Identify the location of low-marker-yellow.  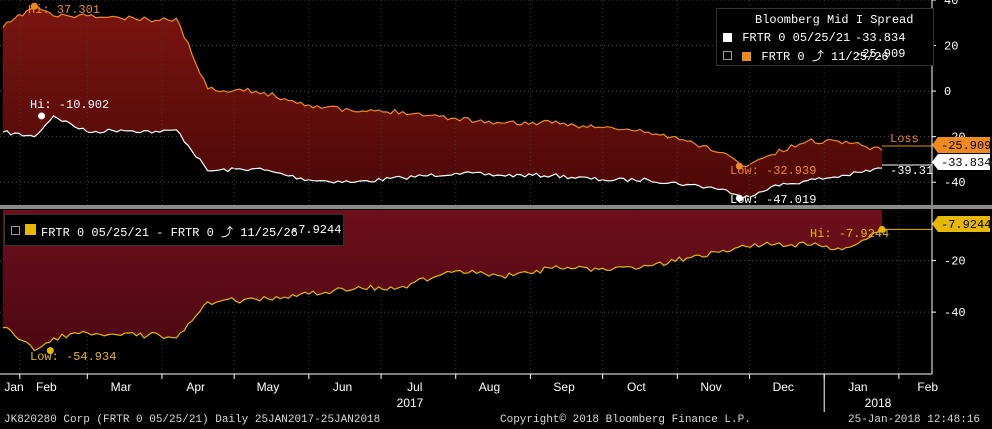
(50, 351).